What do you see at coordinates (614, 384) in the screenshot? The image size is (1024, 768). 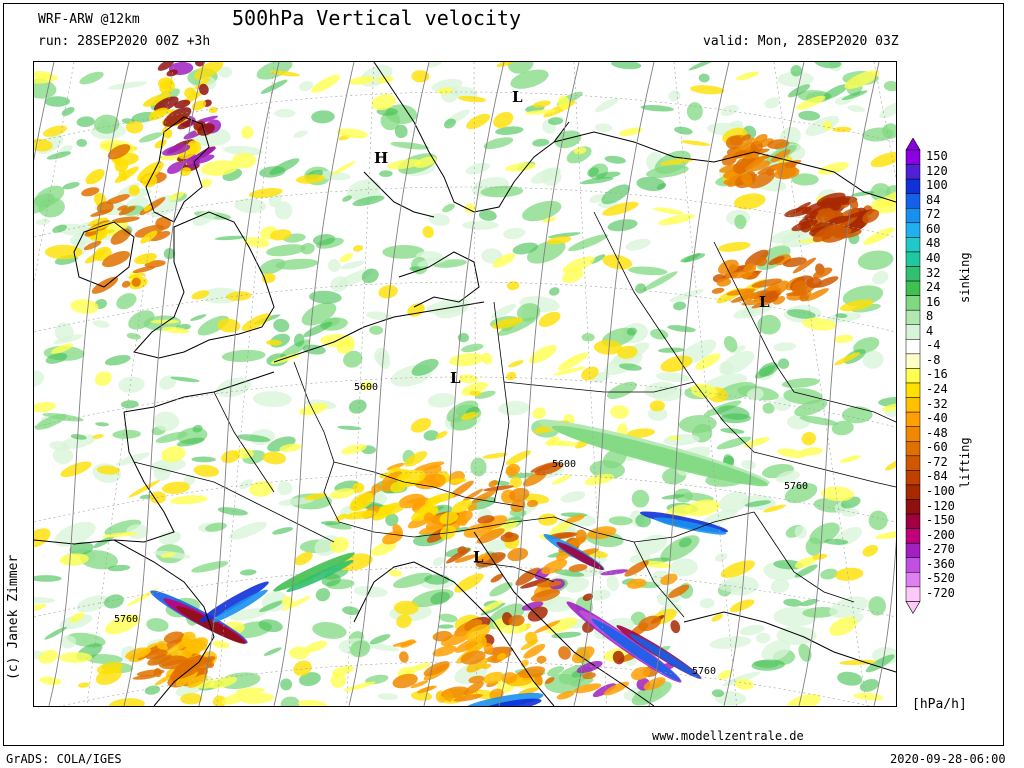 I see `isohypse-line` at bounding box center [614, 384].